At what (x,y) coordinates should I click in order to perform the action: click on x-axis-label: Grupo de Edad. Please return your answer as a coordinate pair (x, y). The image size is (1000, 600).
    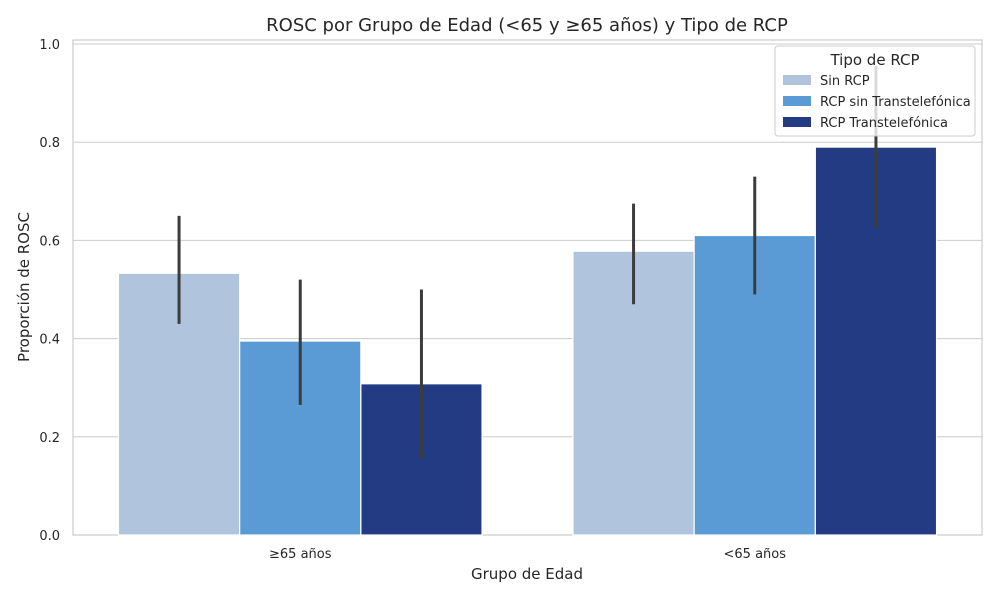
    Looking at the image, I should click on (527, 574).